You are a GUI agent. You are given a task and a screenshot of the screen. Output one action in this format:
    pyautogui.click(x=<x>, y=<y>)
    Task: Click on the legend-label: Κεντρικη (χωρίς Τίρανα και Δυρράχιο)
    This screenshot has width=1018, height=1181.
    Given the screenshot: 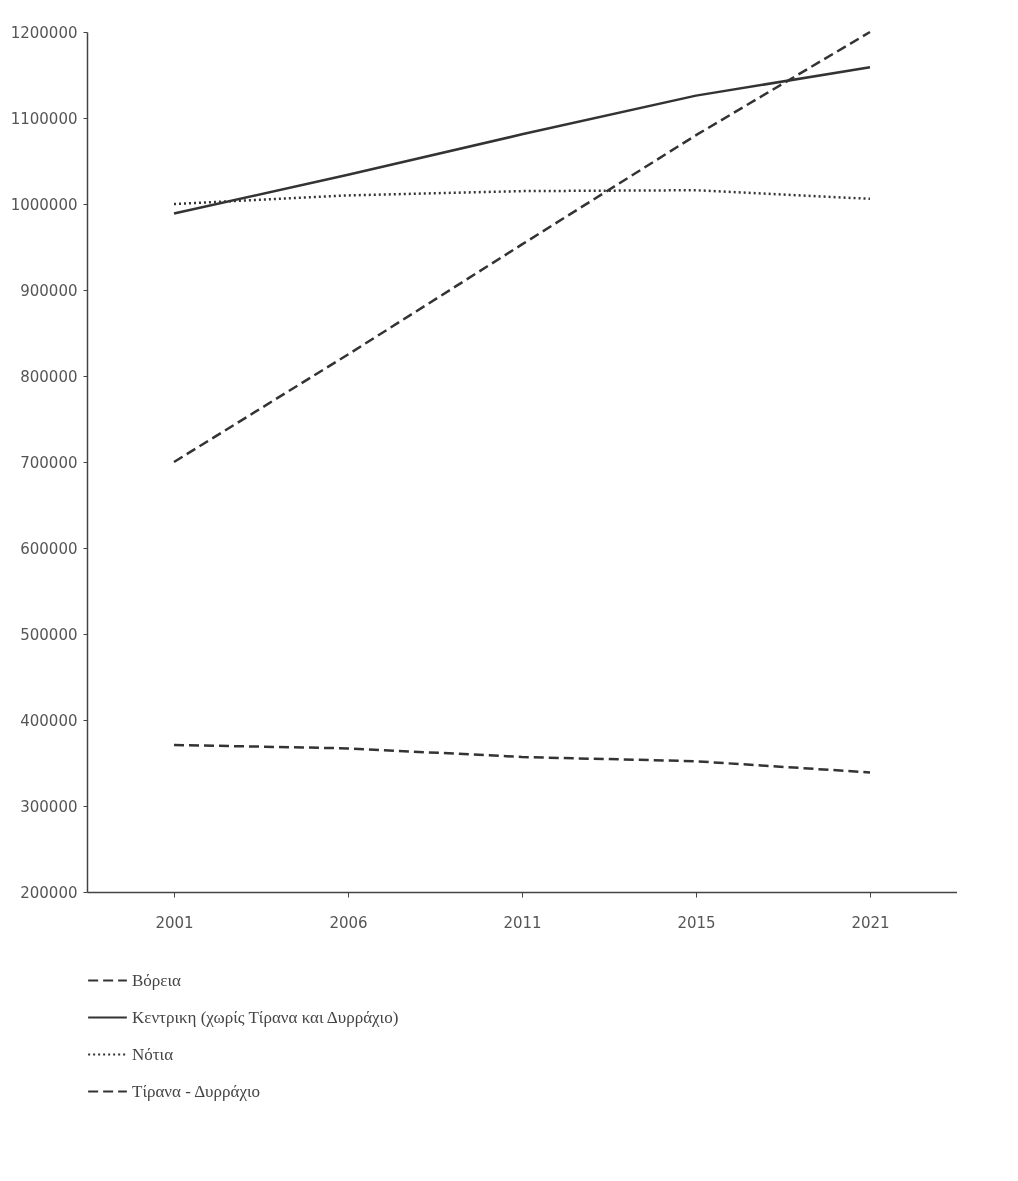 What is the action you would take?
    pyautogui.click(x=265, y=1017)
    